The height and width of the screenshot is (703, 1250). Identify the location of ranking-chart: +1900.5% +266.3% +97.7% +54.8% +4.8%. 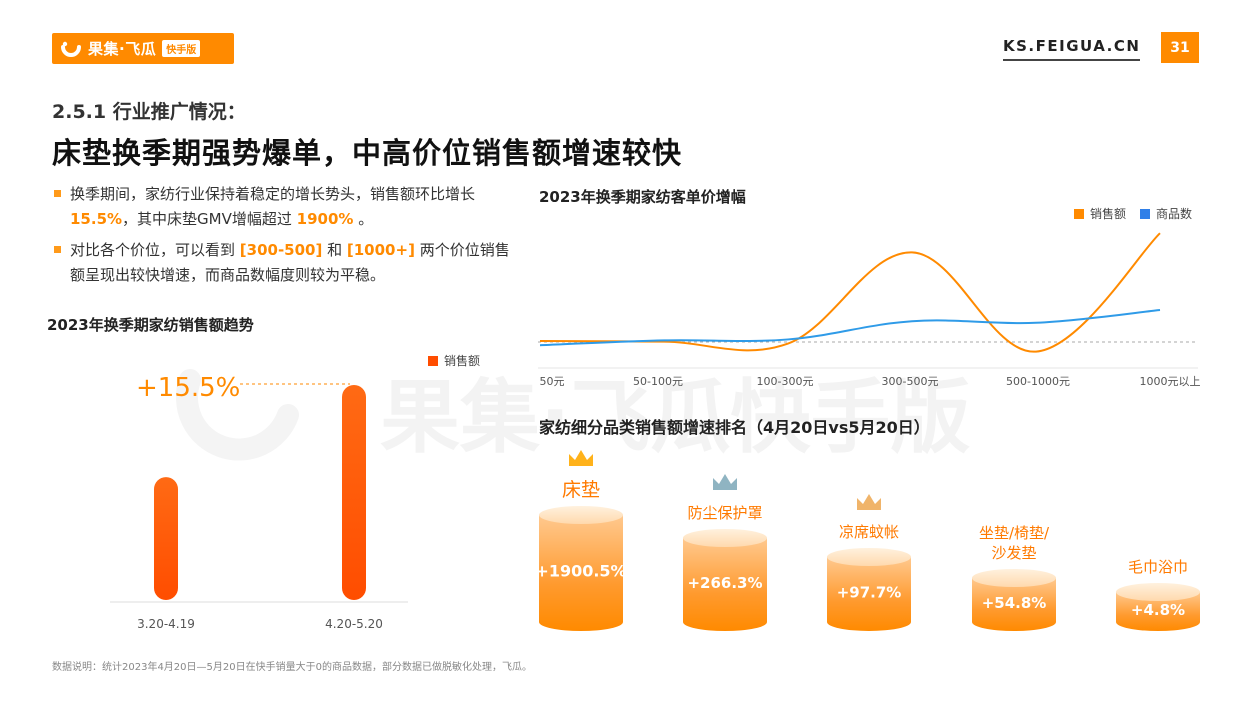
(867, 540).